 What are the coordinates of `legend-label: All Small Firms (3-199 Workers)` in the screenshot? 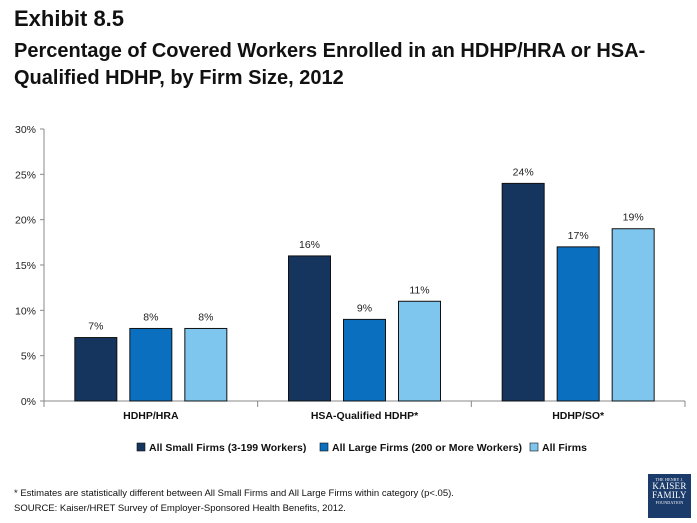 It's located at (227, 448).